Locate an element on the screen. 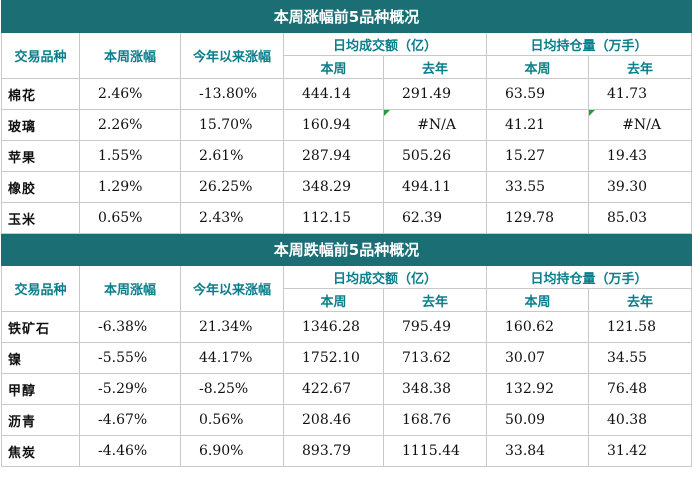 Image resolution: width=692 pixels, height=500 pixels. down-header-row: 交易品种 本周涨幅 今年以来涨幅 日均成交额（亿） 日均持仓量（万手） is located at coordinates (346, 288).